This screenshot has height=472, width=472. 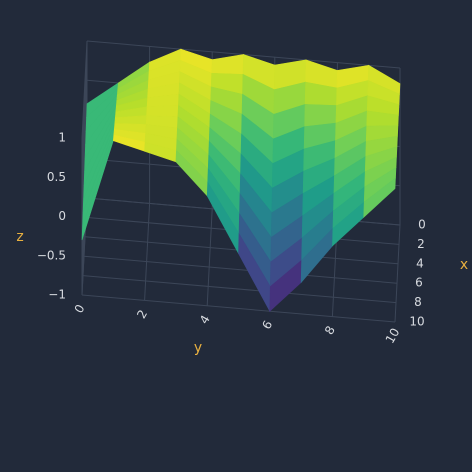 I want to click on x-tick-label: 8, so click(x=418, y=302).